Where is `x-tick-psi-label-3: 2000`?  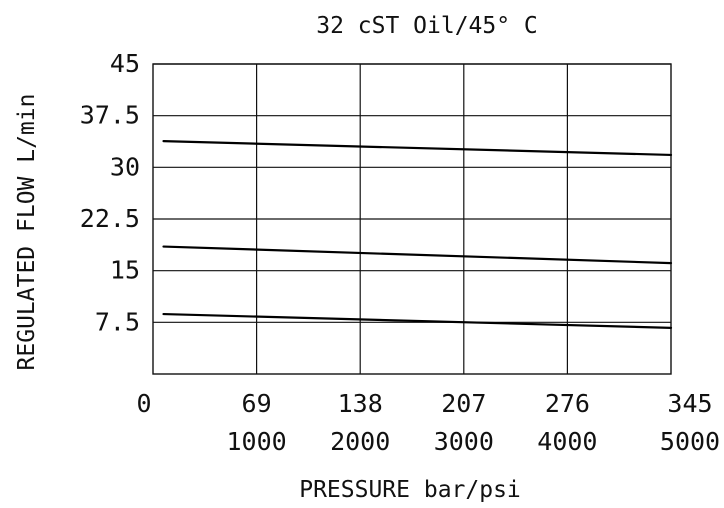 x-tick-psi-label-3: 2000 is located at coordinates (360, 441).